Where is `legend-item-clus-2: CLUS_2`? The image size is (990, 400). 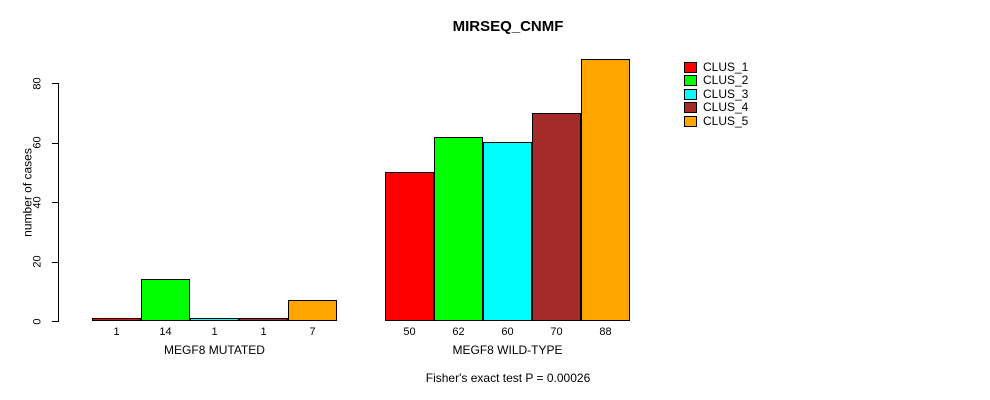 legend-item-clus-2: CLUS_2 is located at coordinates (716, 80).